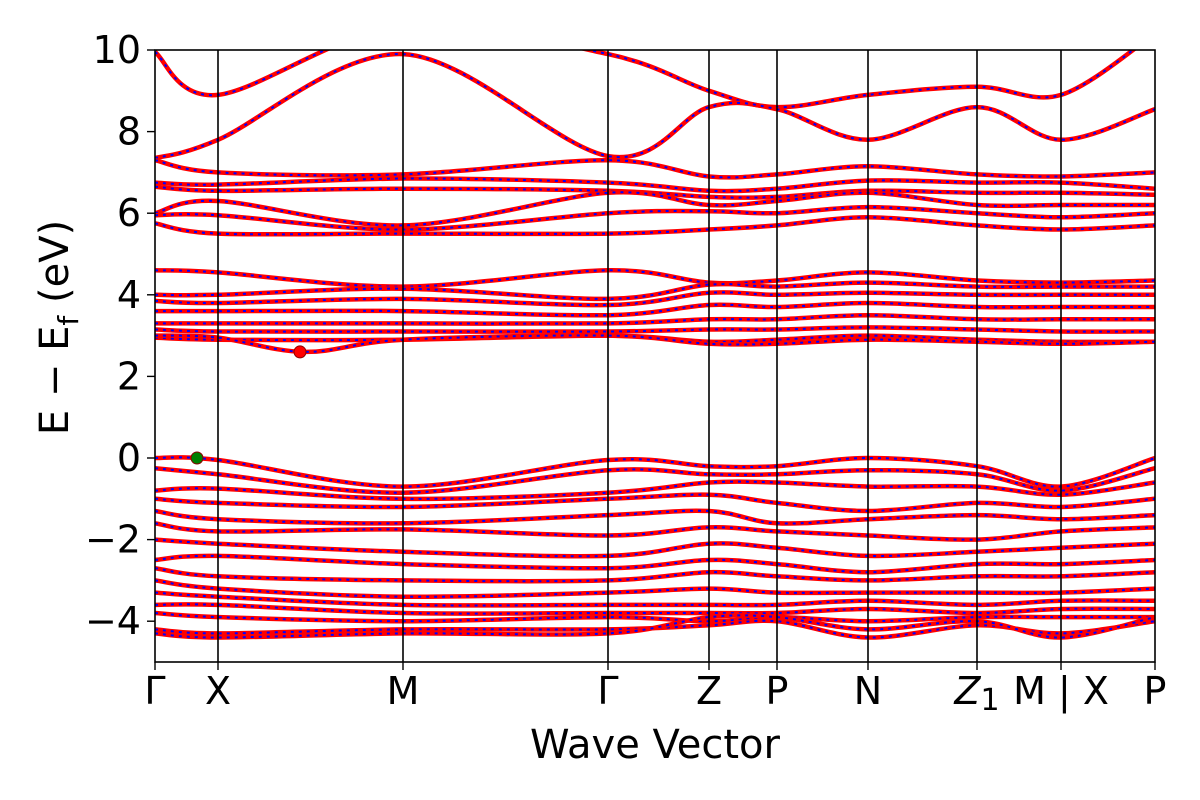  What do you see at coordinates (868, 691) in the screenshot?
I see `x-tick-label: N` at bounding box center [868, 691].